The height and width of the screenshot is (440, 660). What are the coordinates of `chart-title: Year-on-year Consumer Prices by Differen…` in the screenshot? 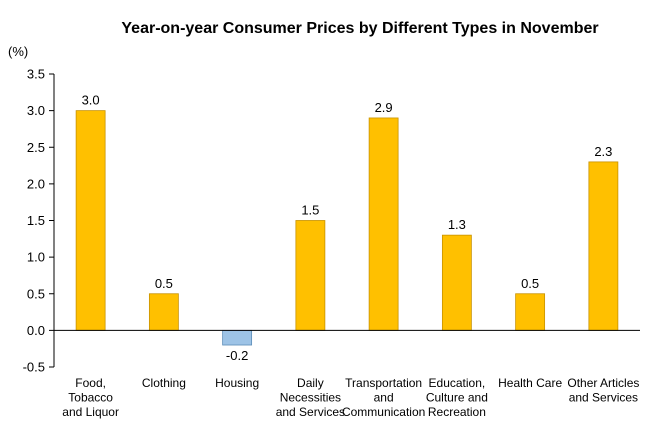 It's located at (359, 28).